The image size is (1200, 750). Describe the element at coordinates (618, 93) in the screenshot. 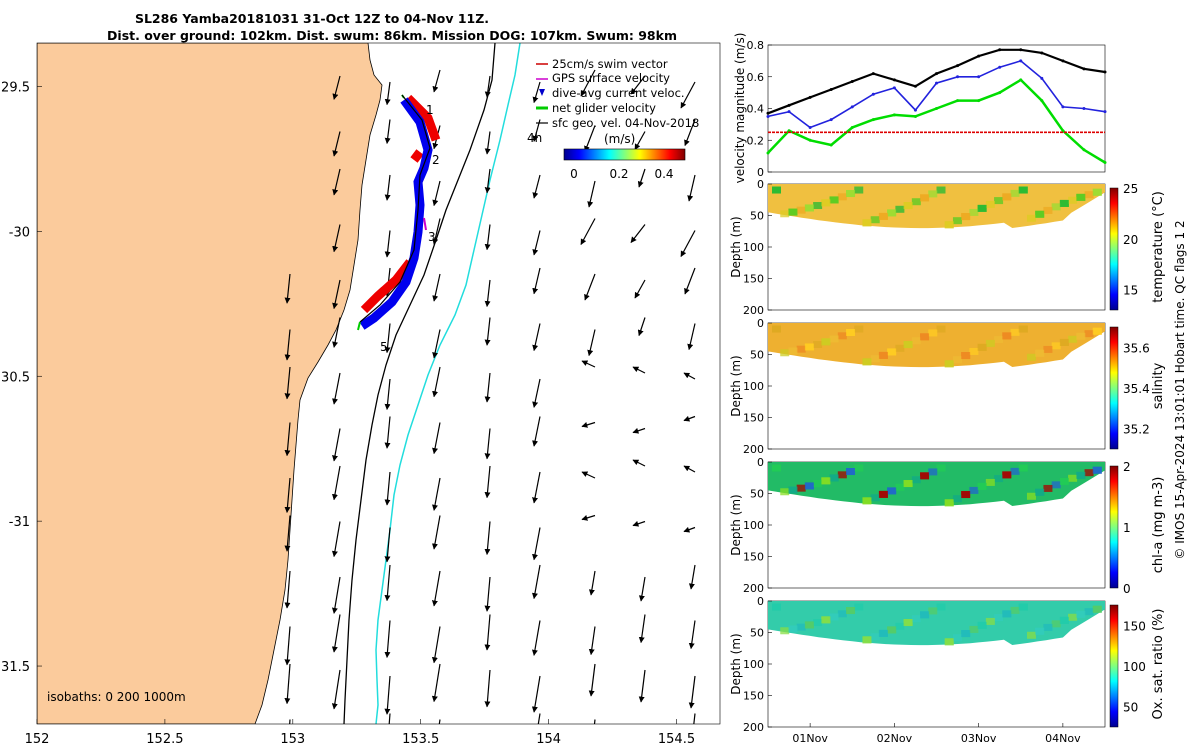

I see `legend-dive-avg: dive-avg current veloc.` at that location.